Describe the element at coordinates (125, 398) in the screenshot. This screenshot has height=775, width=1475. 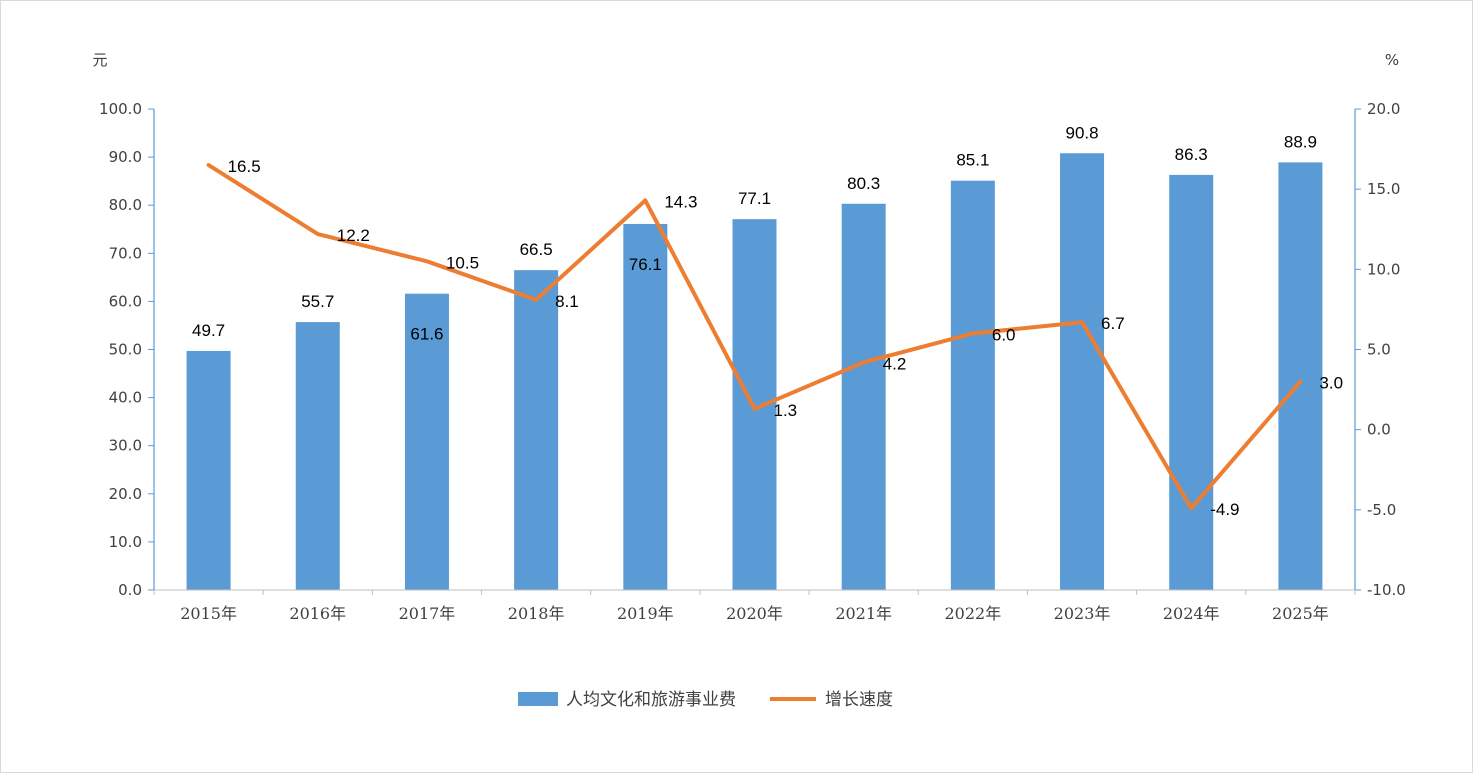
I see `left-tick-label: 40.0` at that location.